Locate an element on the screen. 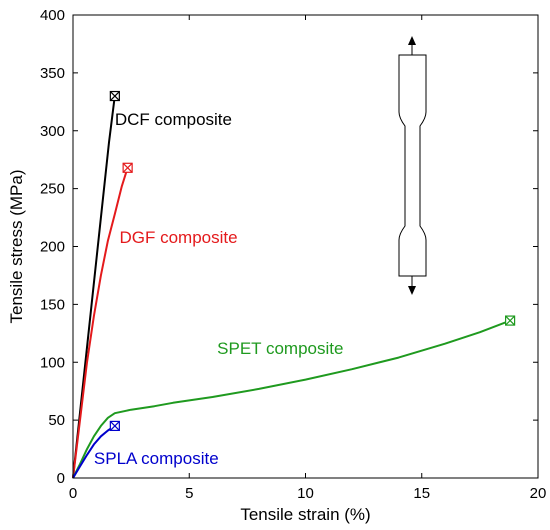 The image size is (550, 530). y-tick-label: 150 is located at coordinates (52, 304).